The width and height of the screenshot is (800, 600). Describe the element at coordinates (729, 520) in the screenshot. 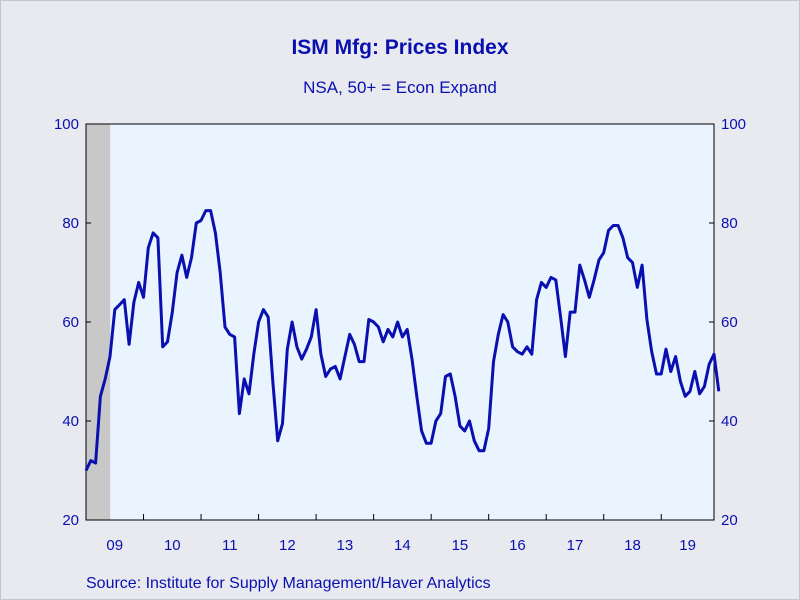

I see `y-tick-label-right: 20` at that location.